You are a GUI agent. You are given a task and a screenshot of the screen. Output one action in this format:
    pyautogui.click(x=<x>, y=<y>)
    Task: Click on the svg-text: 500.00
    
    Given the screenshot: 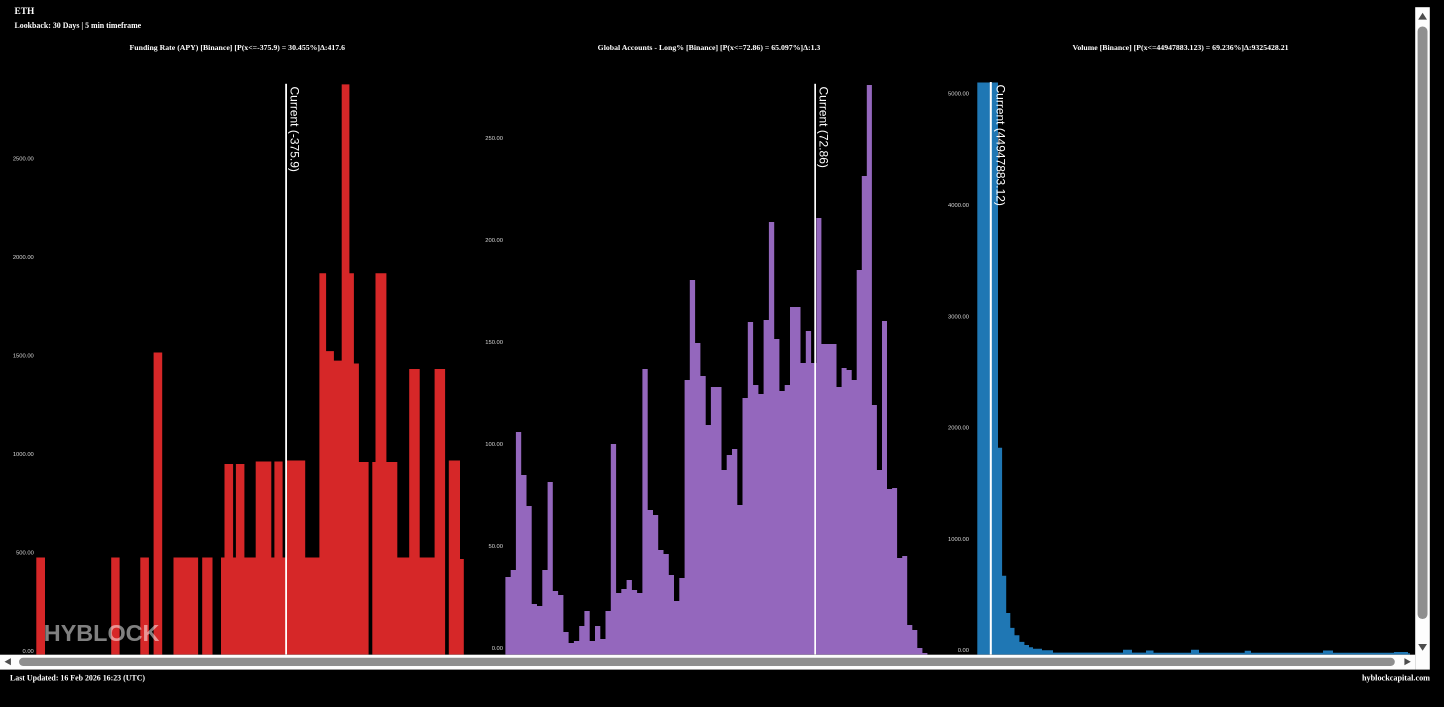 What is the action you would take?
    pyautogui.click(x=25, y=553)
    